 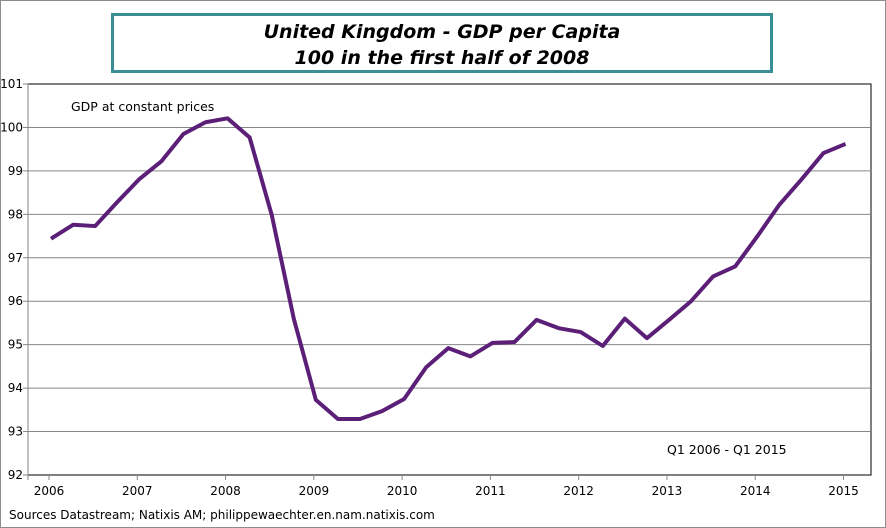 What do you see at coordinates (12, 127) in the screenshot?
I see `y-tick-label: 100` at bounding box center [12, 127].